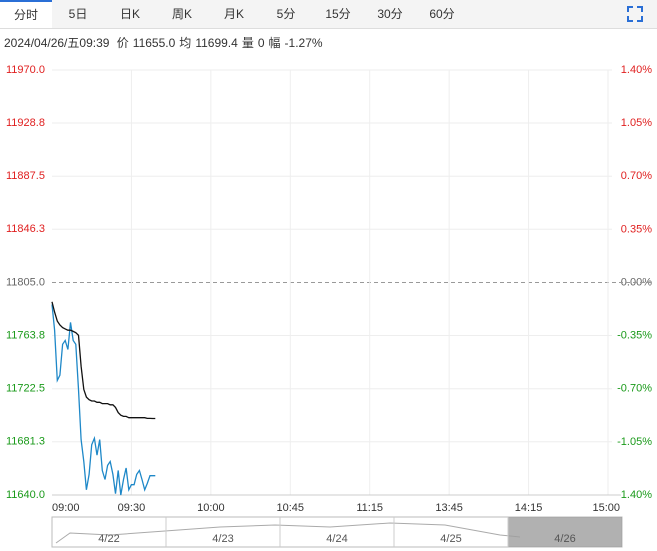  What do you see at coordinates (634, 336) in the screenshot?
I see `y2-tick-label: -0.35%` at bounding box center [634, 336].